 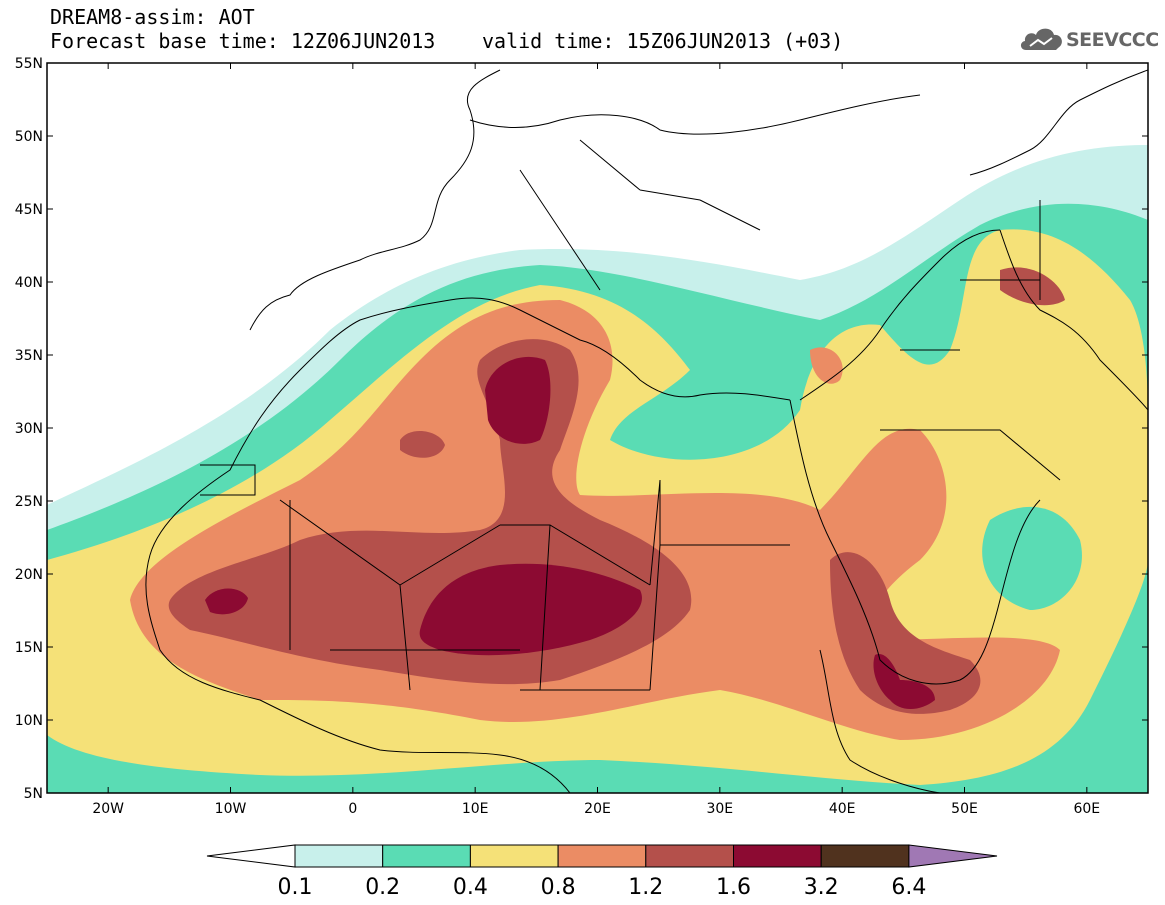 What do you see at coordinates (251, 856) in the screenshot?
I see `colorbar-underflow` at bounding box center [251, 856].